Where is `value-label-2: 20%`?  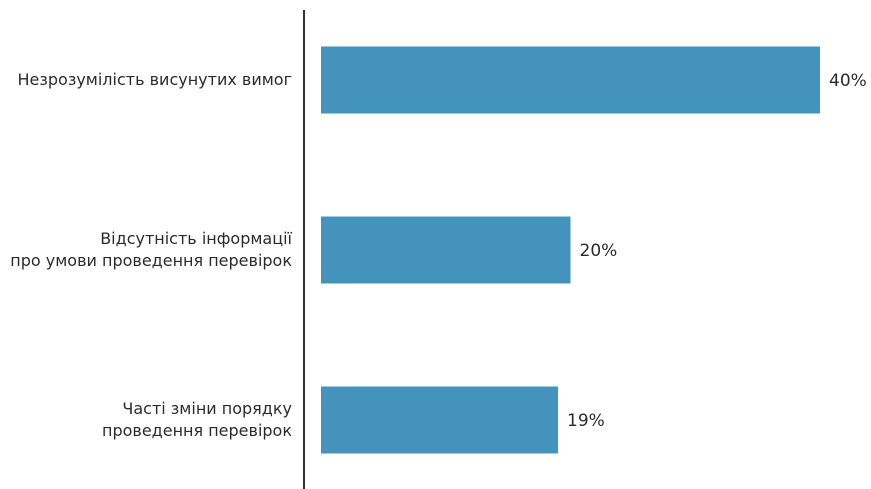
value-label-2: 20% is located at coordinates (599, 251).